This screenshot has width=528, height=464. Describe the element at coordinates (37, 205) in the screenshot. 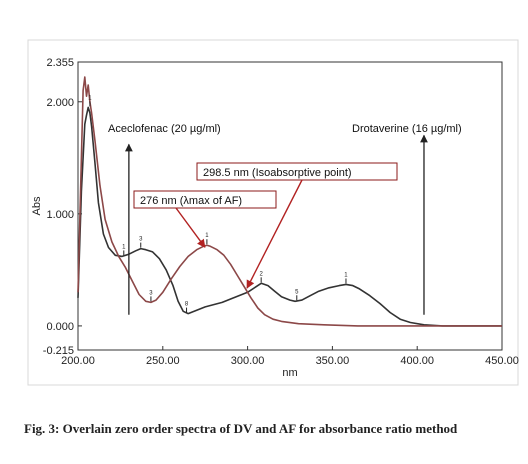

I see `y-axis-label: Abs` at that location.